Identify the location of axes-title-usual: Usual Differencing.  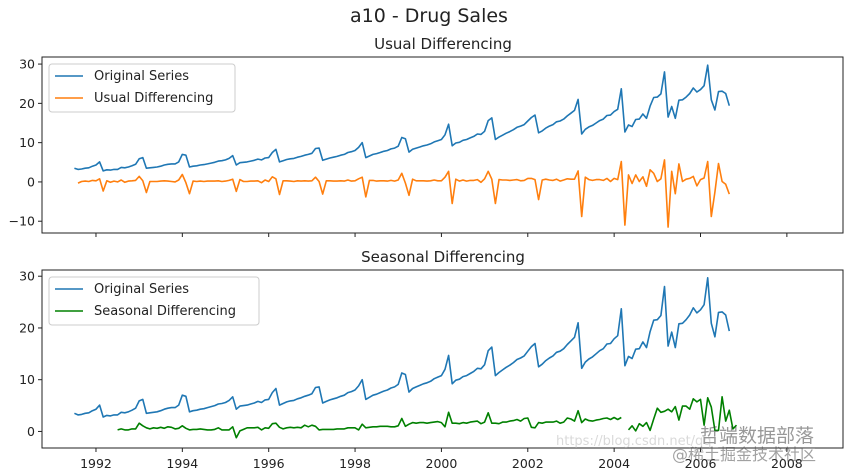
(443, 44).